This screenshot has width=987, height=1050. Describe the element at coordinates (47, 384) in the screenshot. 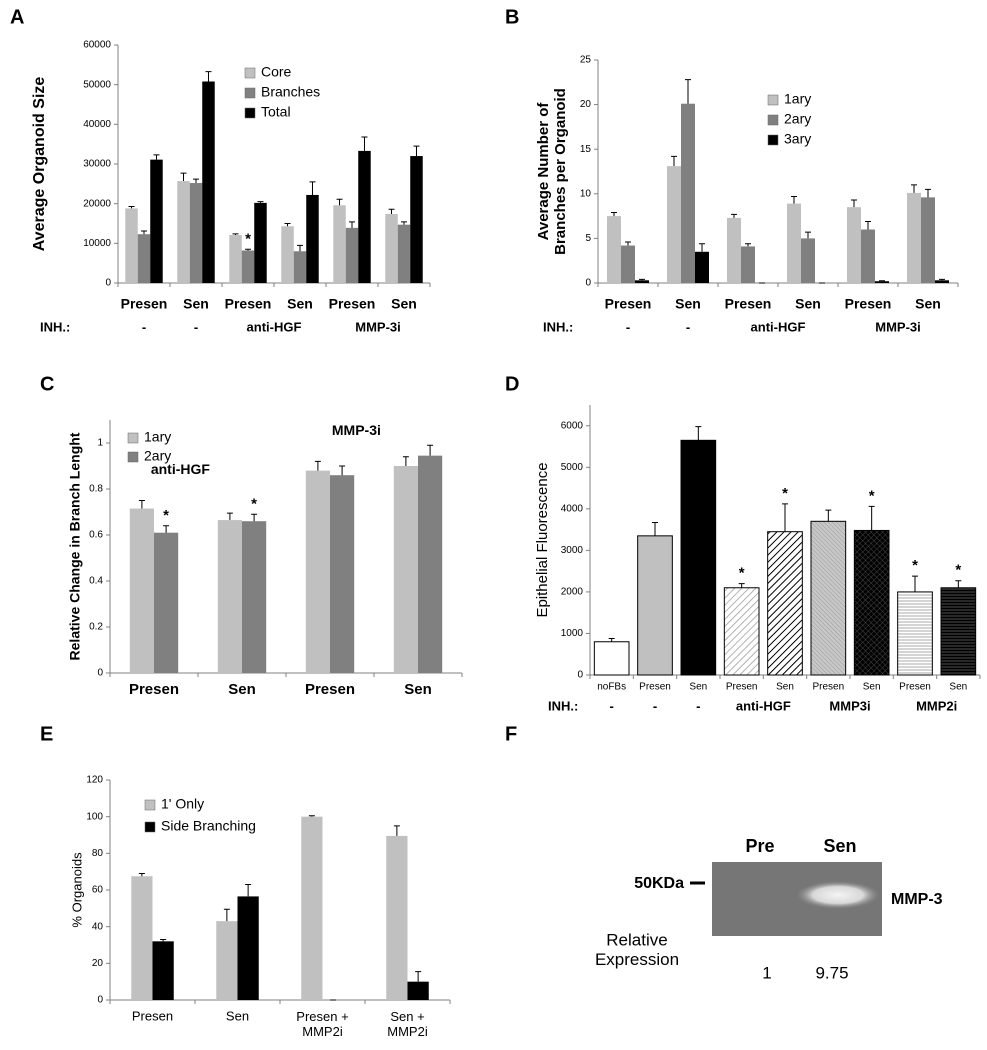

I see `panel-letter: C` at that location.